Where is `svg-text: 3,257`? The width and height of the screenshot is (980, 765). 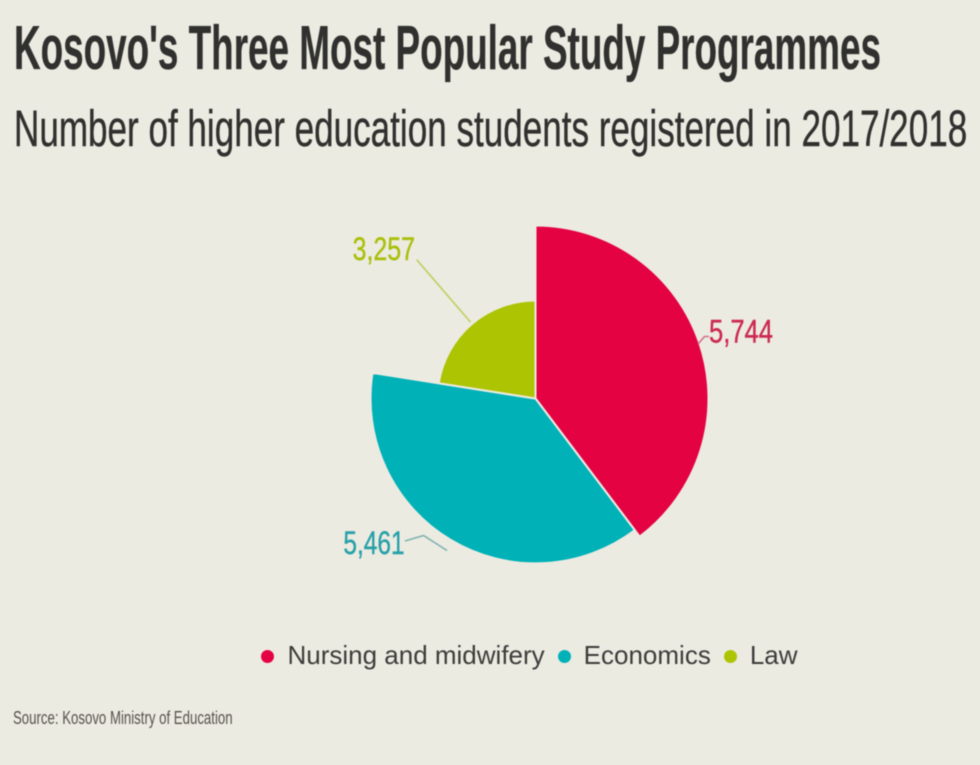 svg-text: 3,257 is located at coordinates (384, 249).